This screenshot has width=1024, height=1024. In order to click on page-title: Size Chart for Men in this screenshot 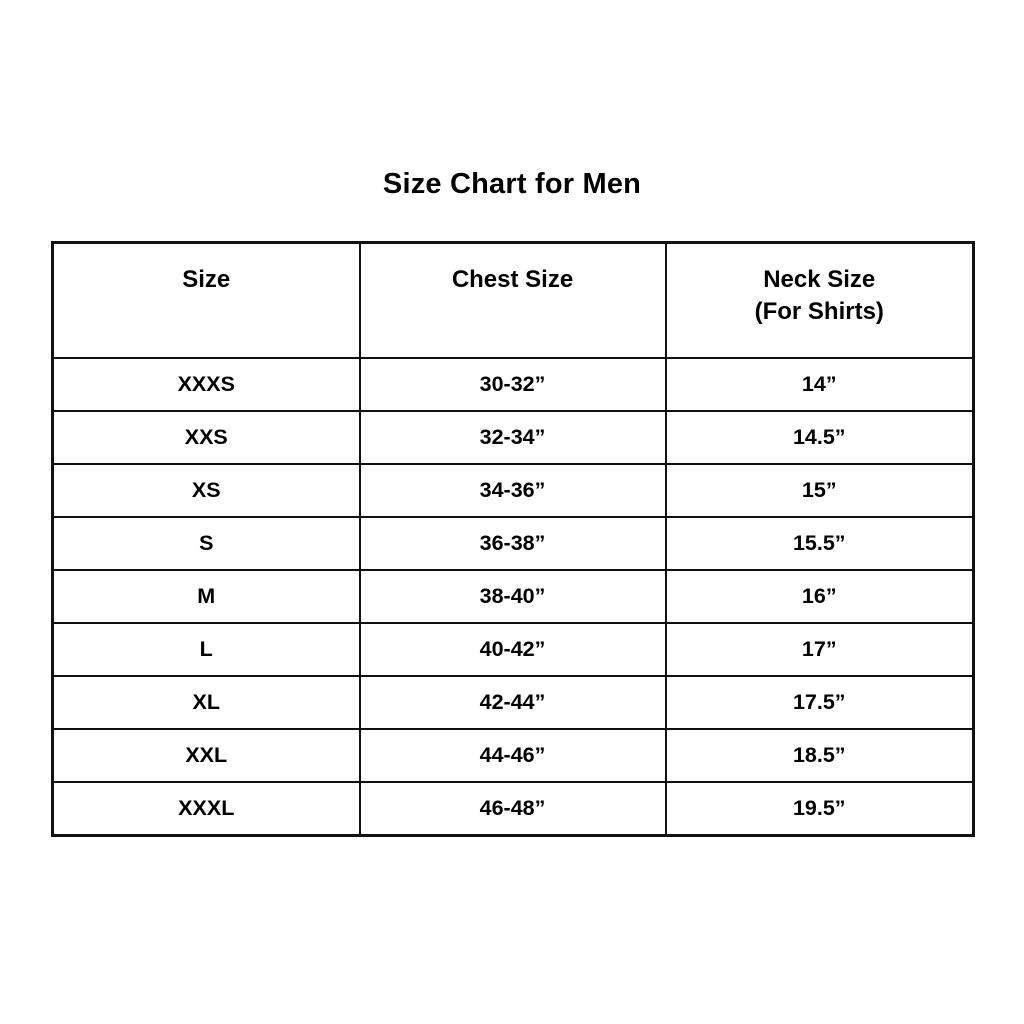, I will do `click(512, 184)`.